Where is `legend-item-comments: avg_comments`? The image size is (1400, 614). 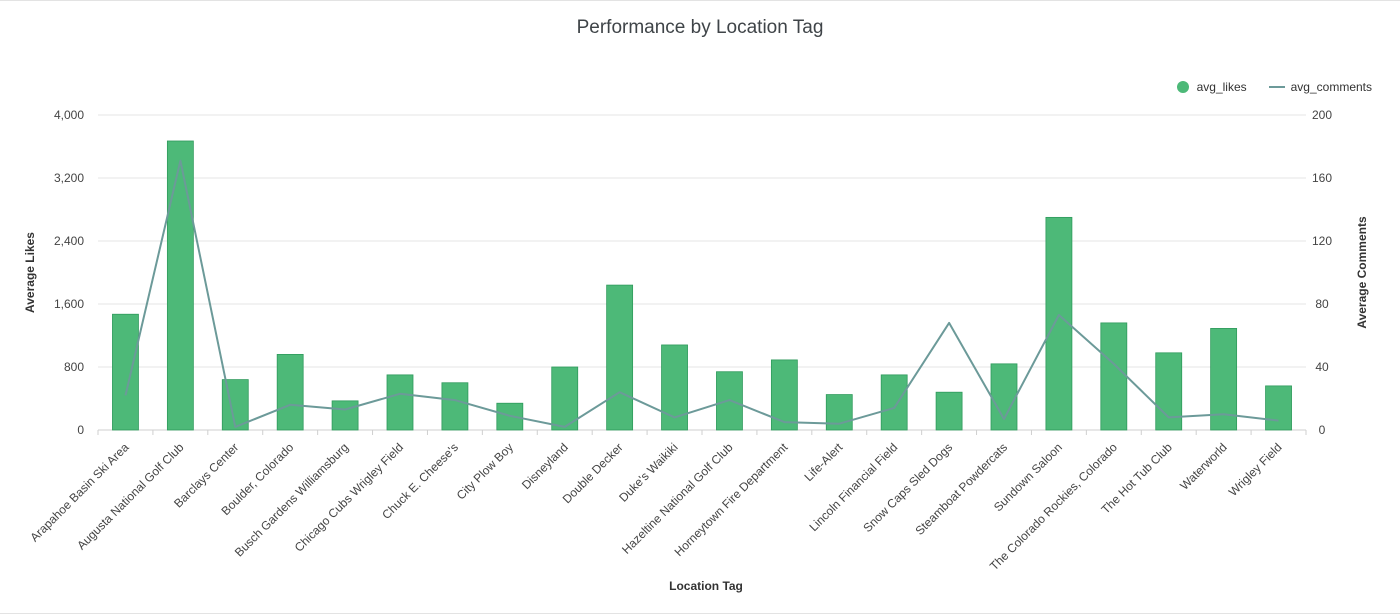
legend-item-comments: avg_comments is located at coordinates (1320, 87).